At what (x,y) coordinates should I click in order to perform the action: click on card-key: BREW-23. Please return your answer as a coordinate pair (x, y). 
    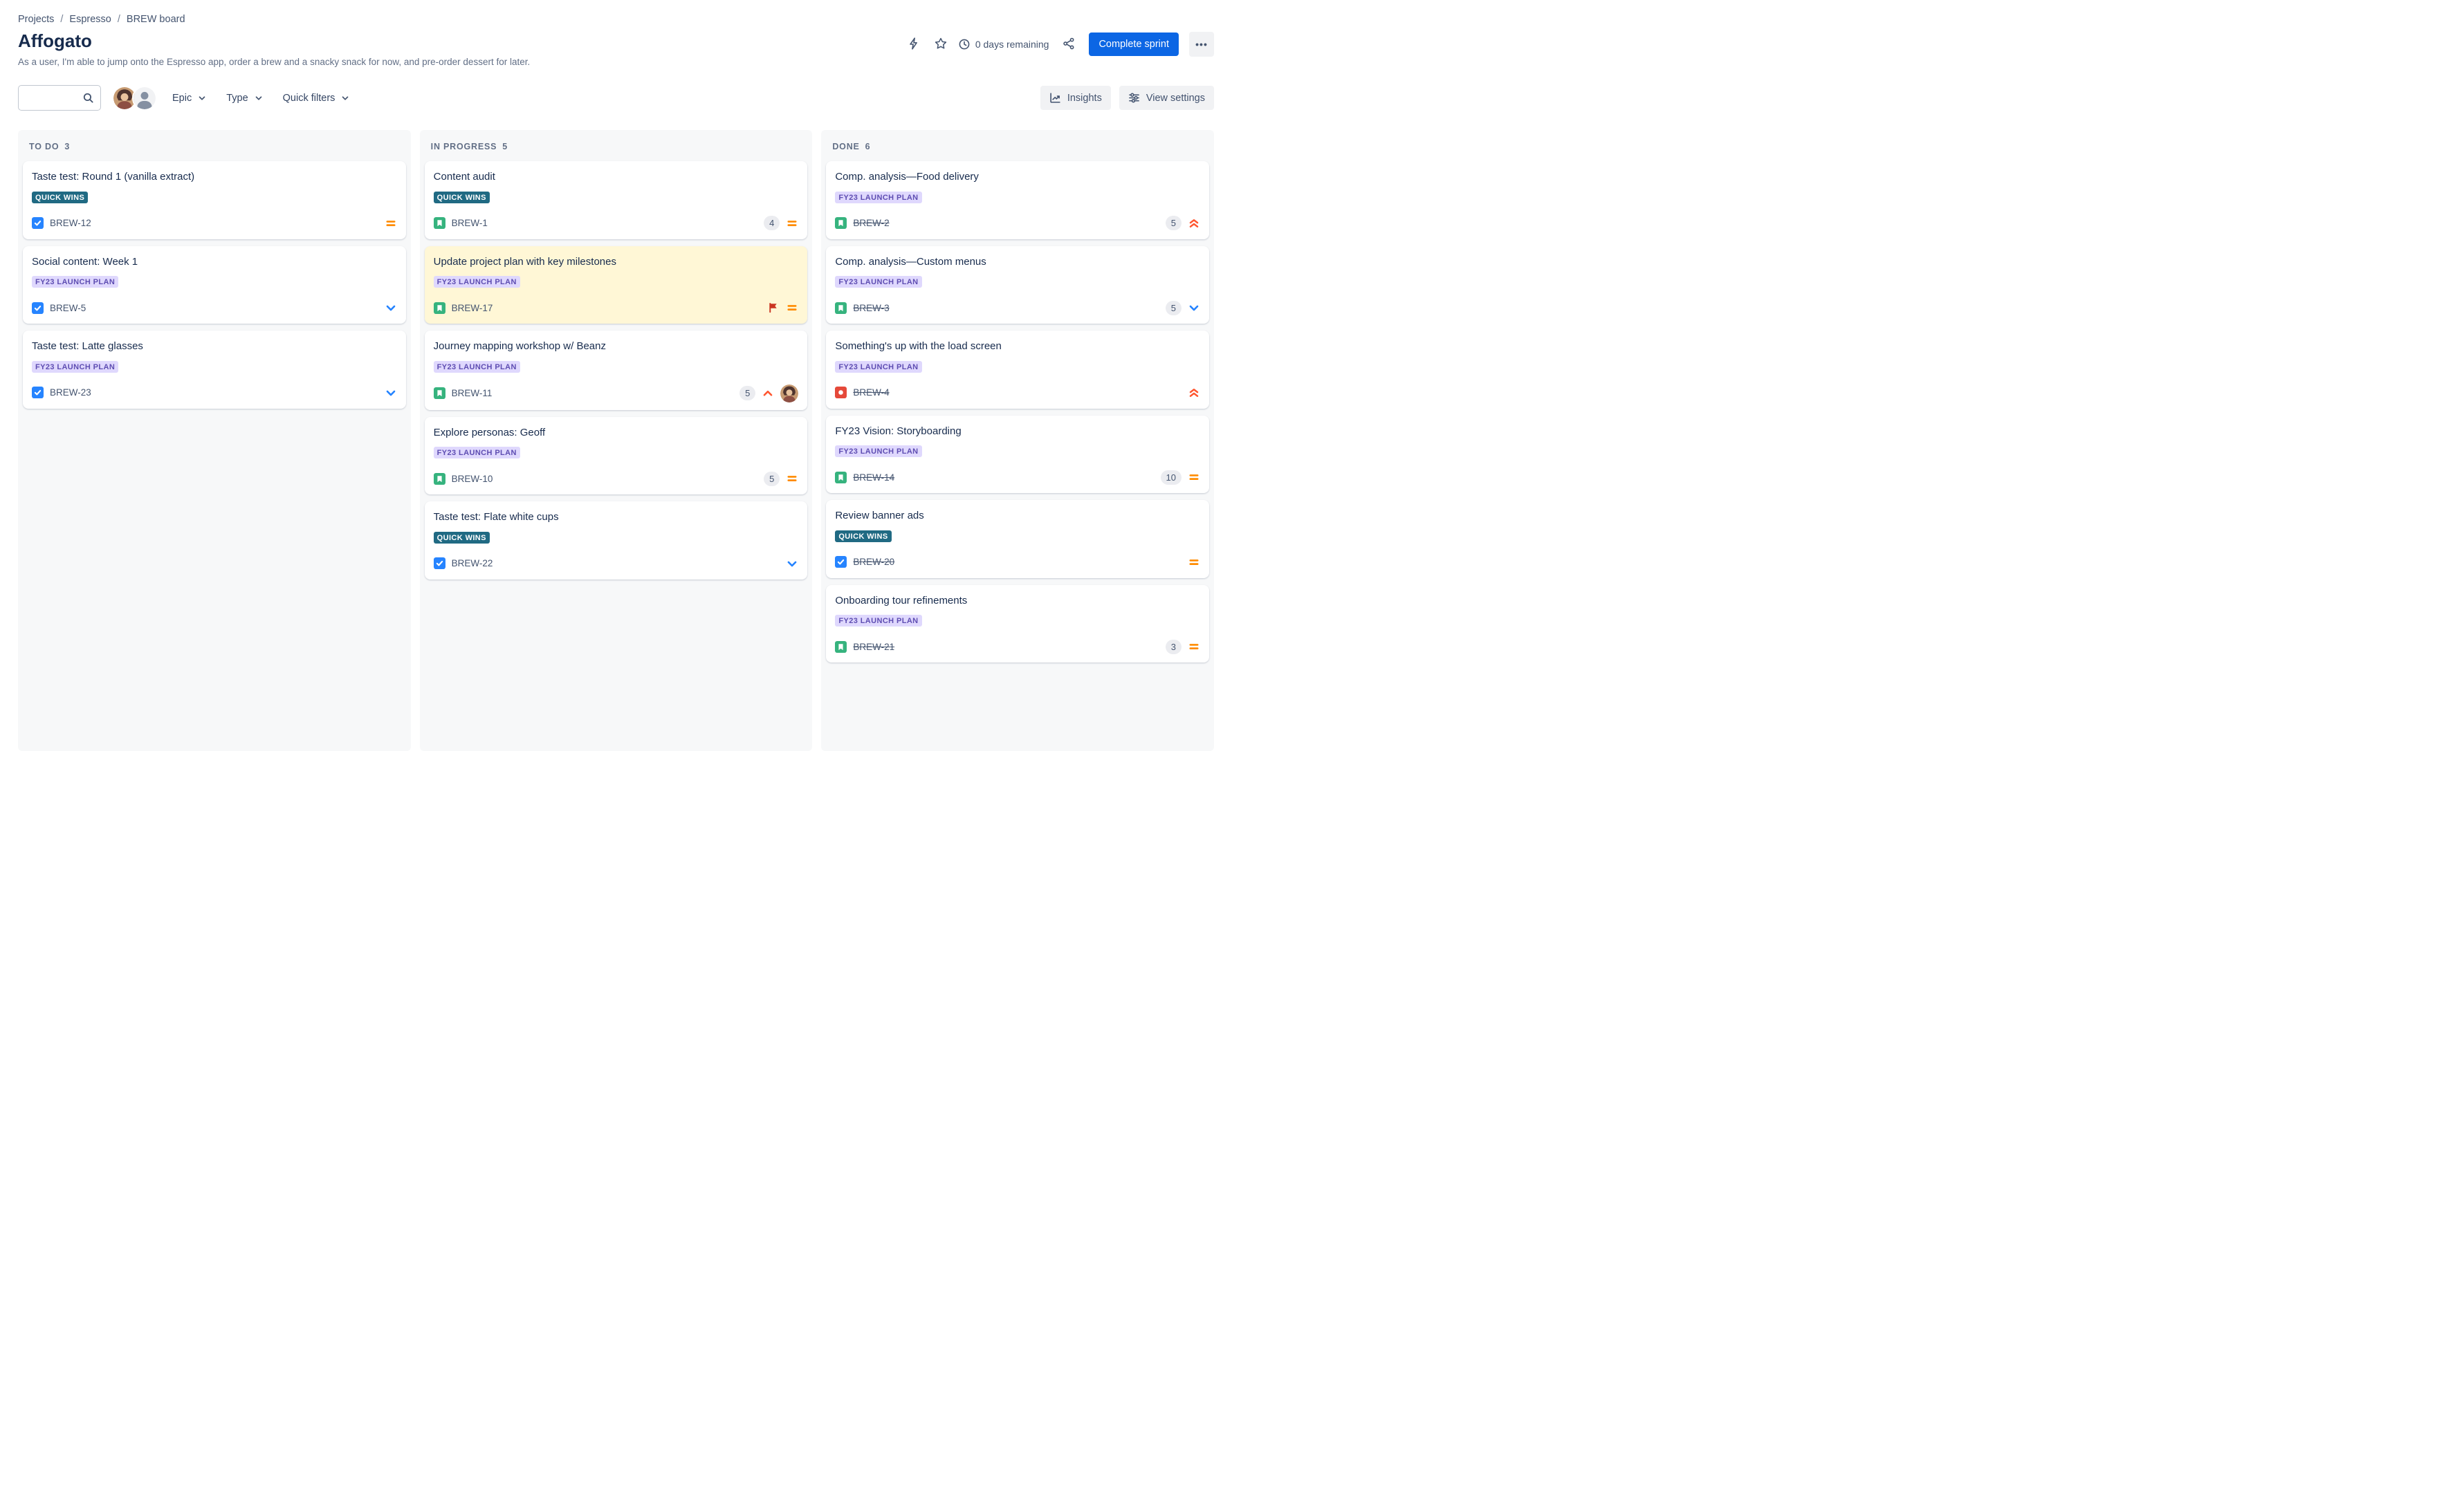
    Looking at the image, I should click on (71, 392).